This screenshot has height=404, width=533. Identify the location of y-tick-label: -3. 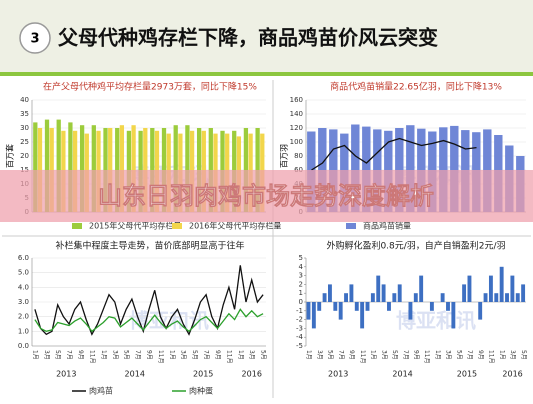
(299, 328).